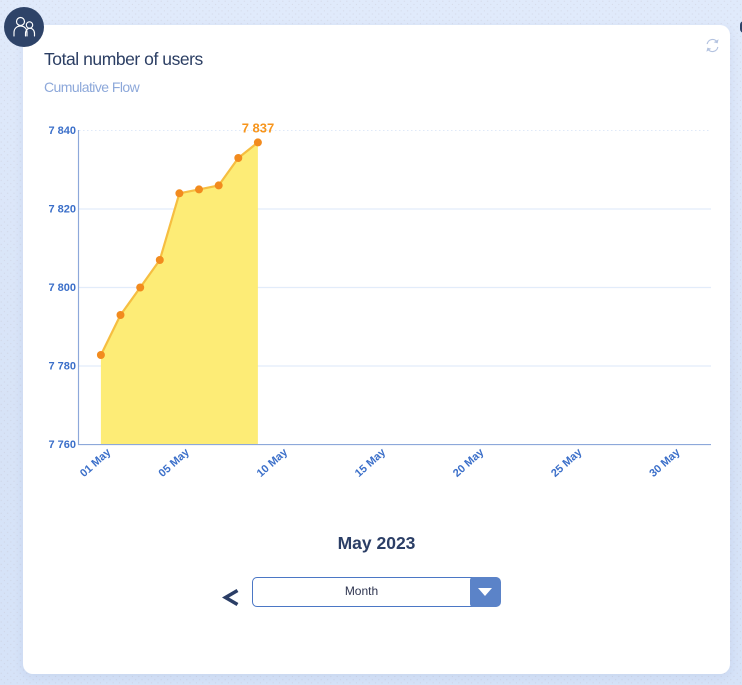 This screenshot has height=685, width=742. I want to click on svg-text: 05 May, so click(175, 463).